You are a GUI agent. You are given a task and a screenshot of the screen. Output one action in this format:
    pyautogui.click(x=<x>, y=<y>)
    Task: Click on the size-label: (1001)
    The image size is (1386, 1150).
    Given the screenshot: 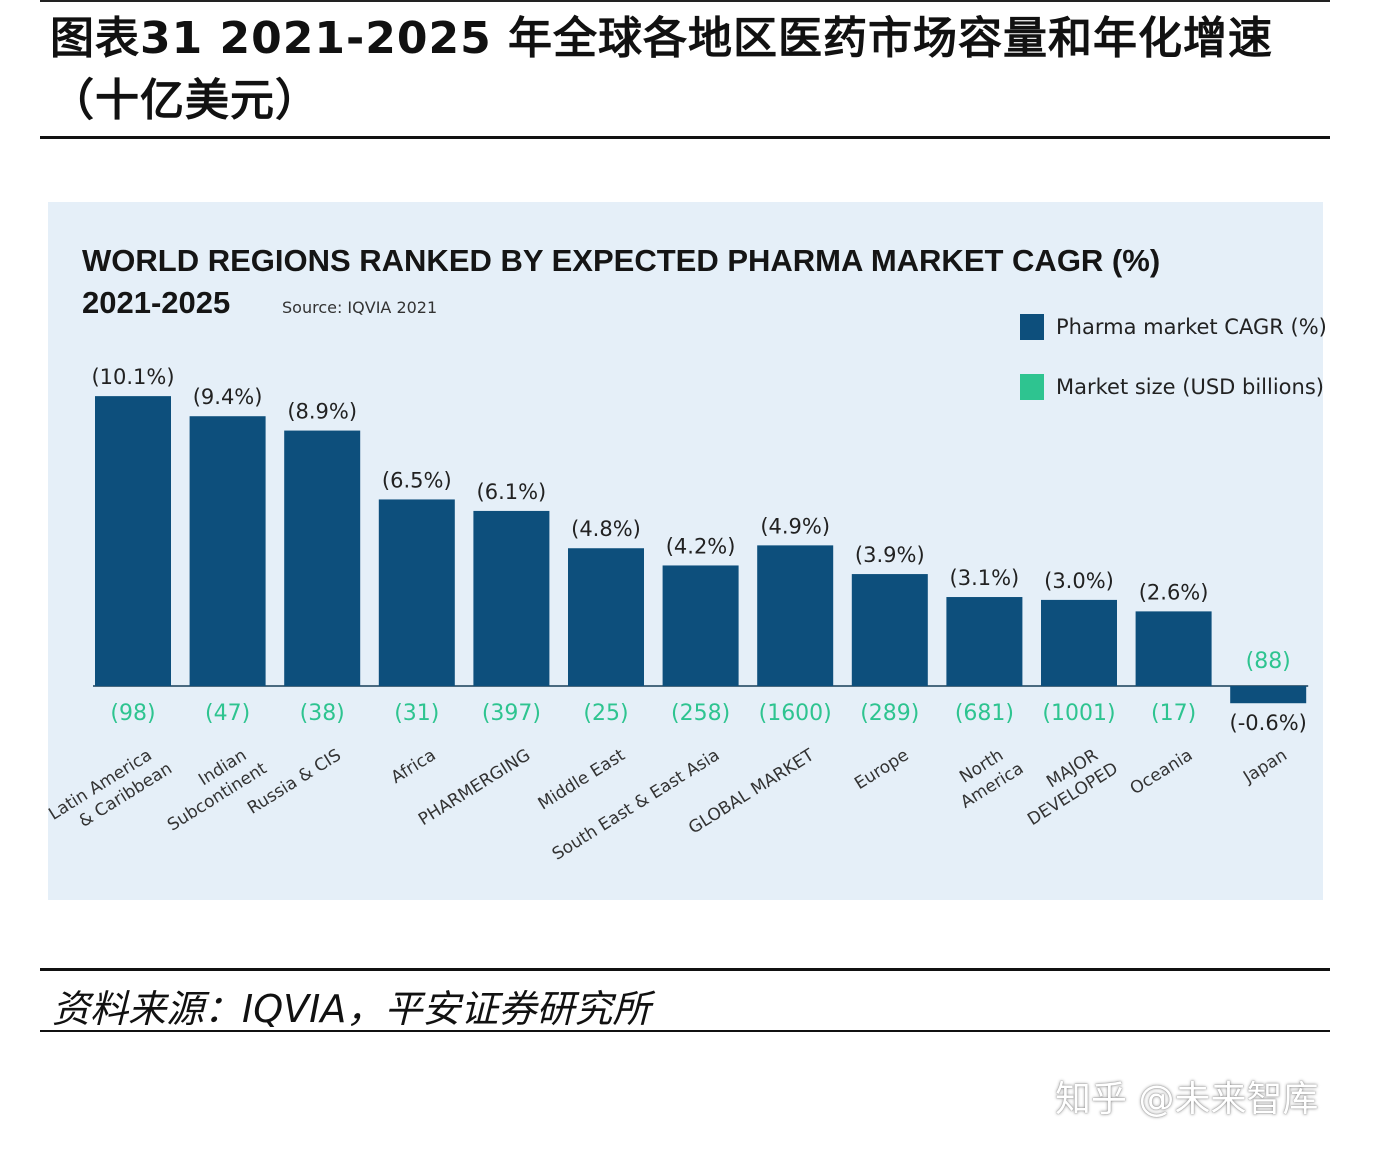 What is the action you would take?
    pyautogui.click(x=1078, y=713)
    